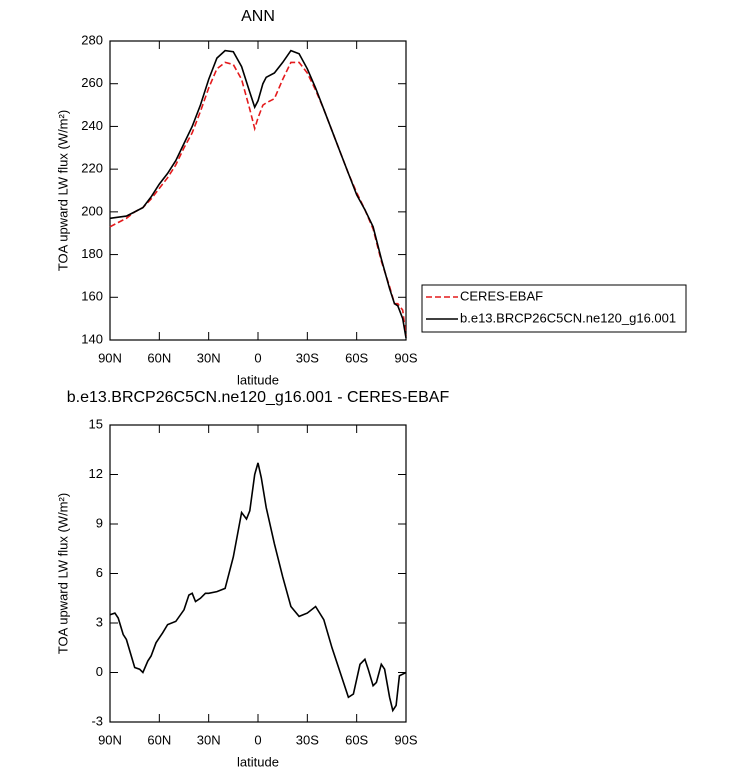 The height and width of the screenshot is (776, 733). What do you see at coordinates (92, 338) in the screenshot?
I see `y-tick-label: 140` at bounding box center [92, 338].